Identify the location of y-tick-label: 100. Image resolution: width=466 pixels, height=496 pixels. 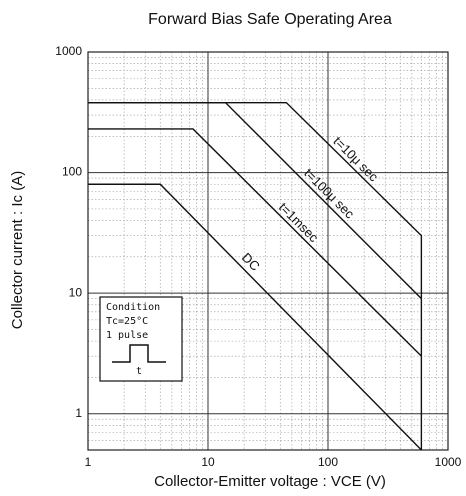
(72, 172).